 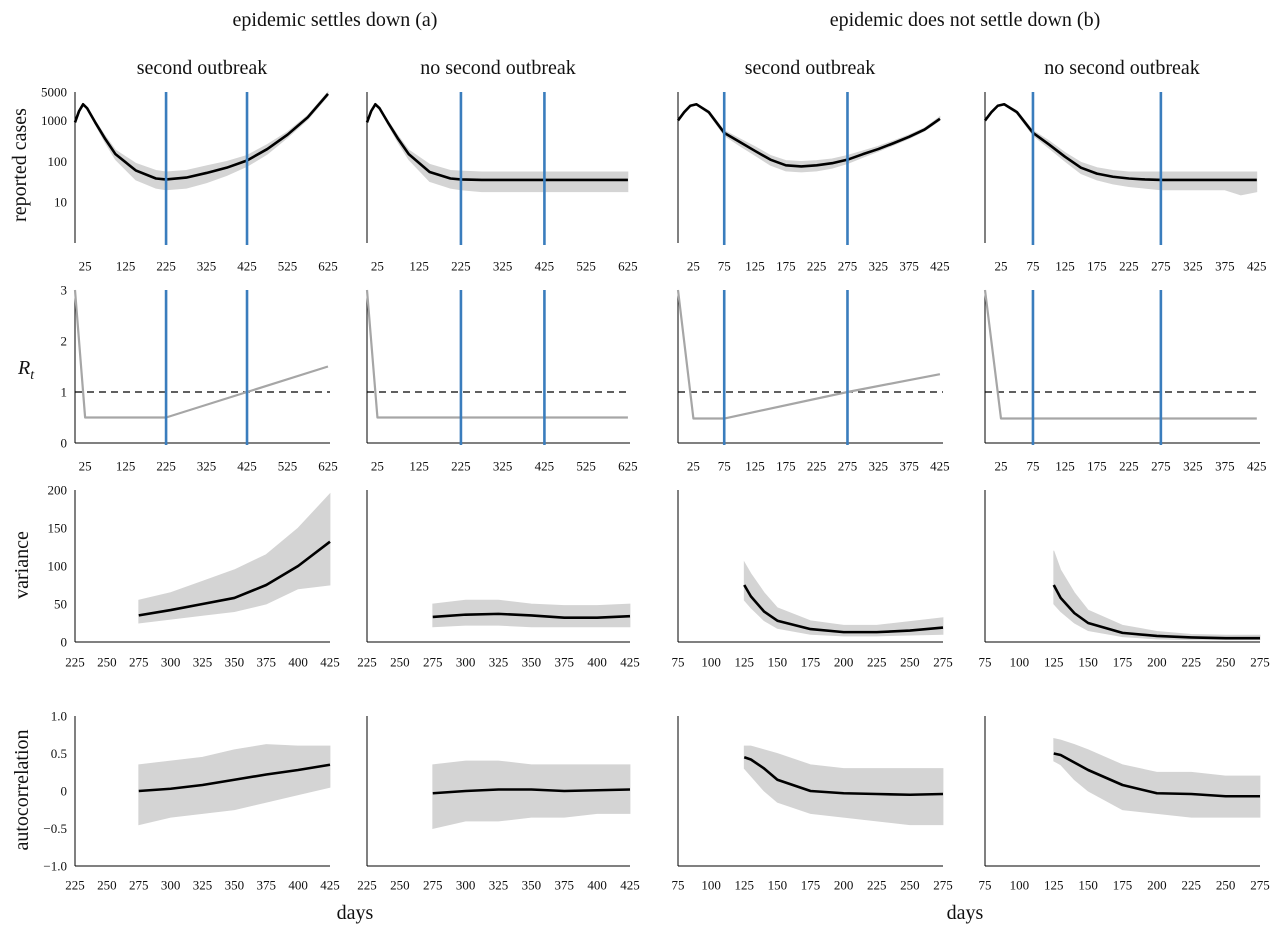 I want to click on x-tick-label: 150, so click(x=778, y=662).